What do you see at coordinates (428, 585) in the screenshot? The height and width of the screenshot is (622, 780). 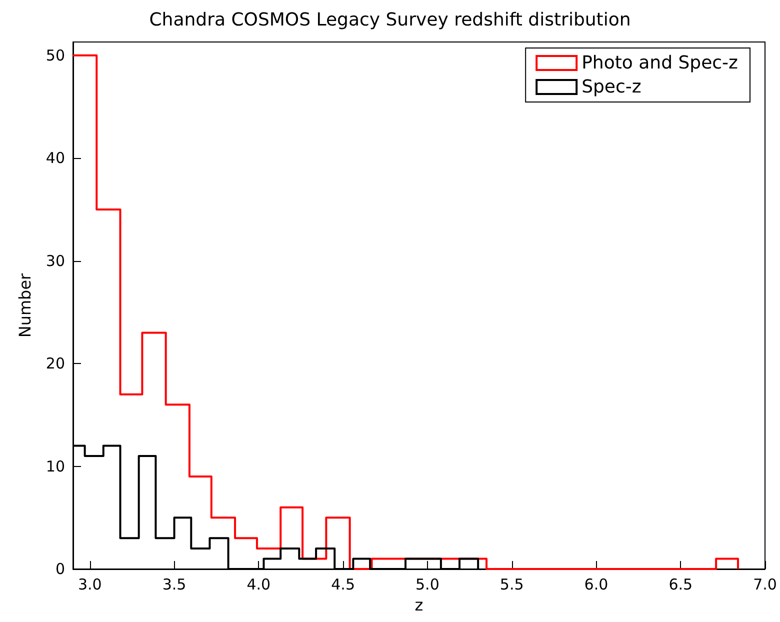 I see `x-tick-label: 5.0` at bounding box center [428, 585].